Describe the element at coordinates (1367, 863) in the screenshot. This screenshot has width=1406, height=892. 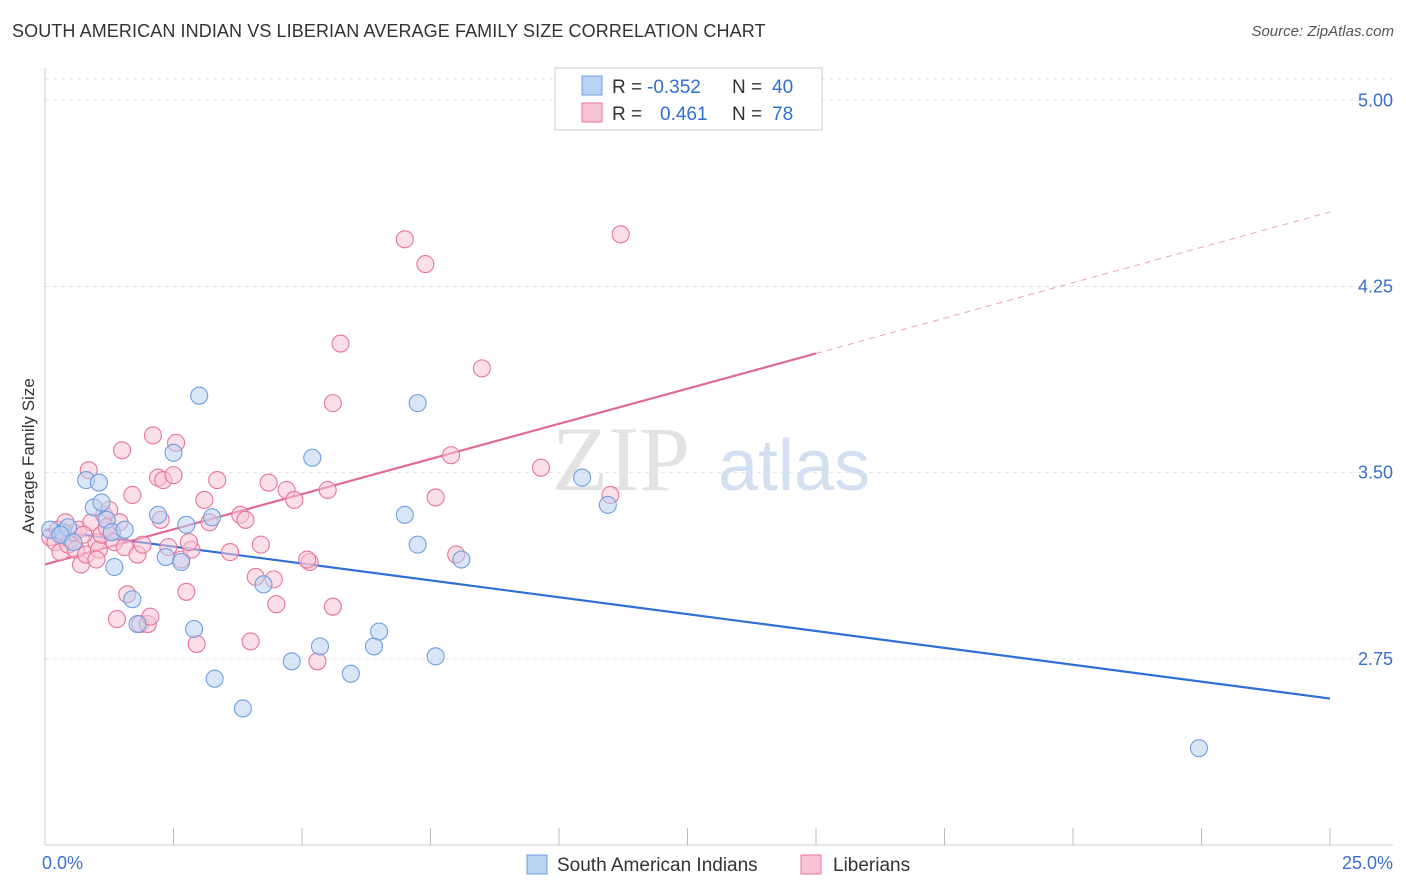
I see `x-tick-label-max: 25.0%` at that location.